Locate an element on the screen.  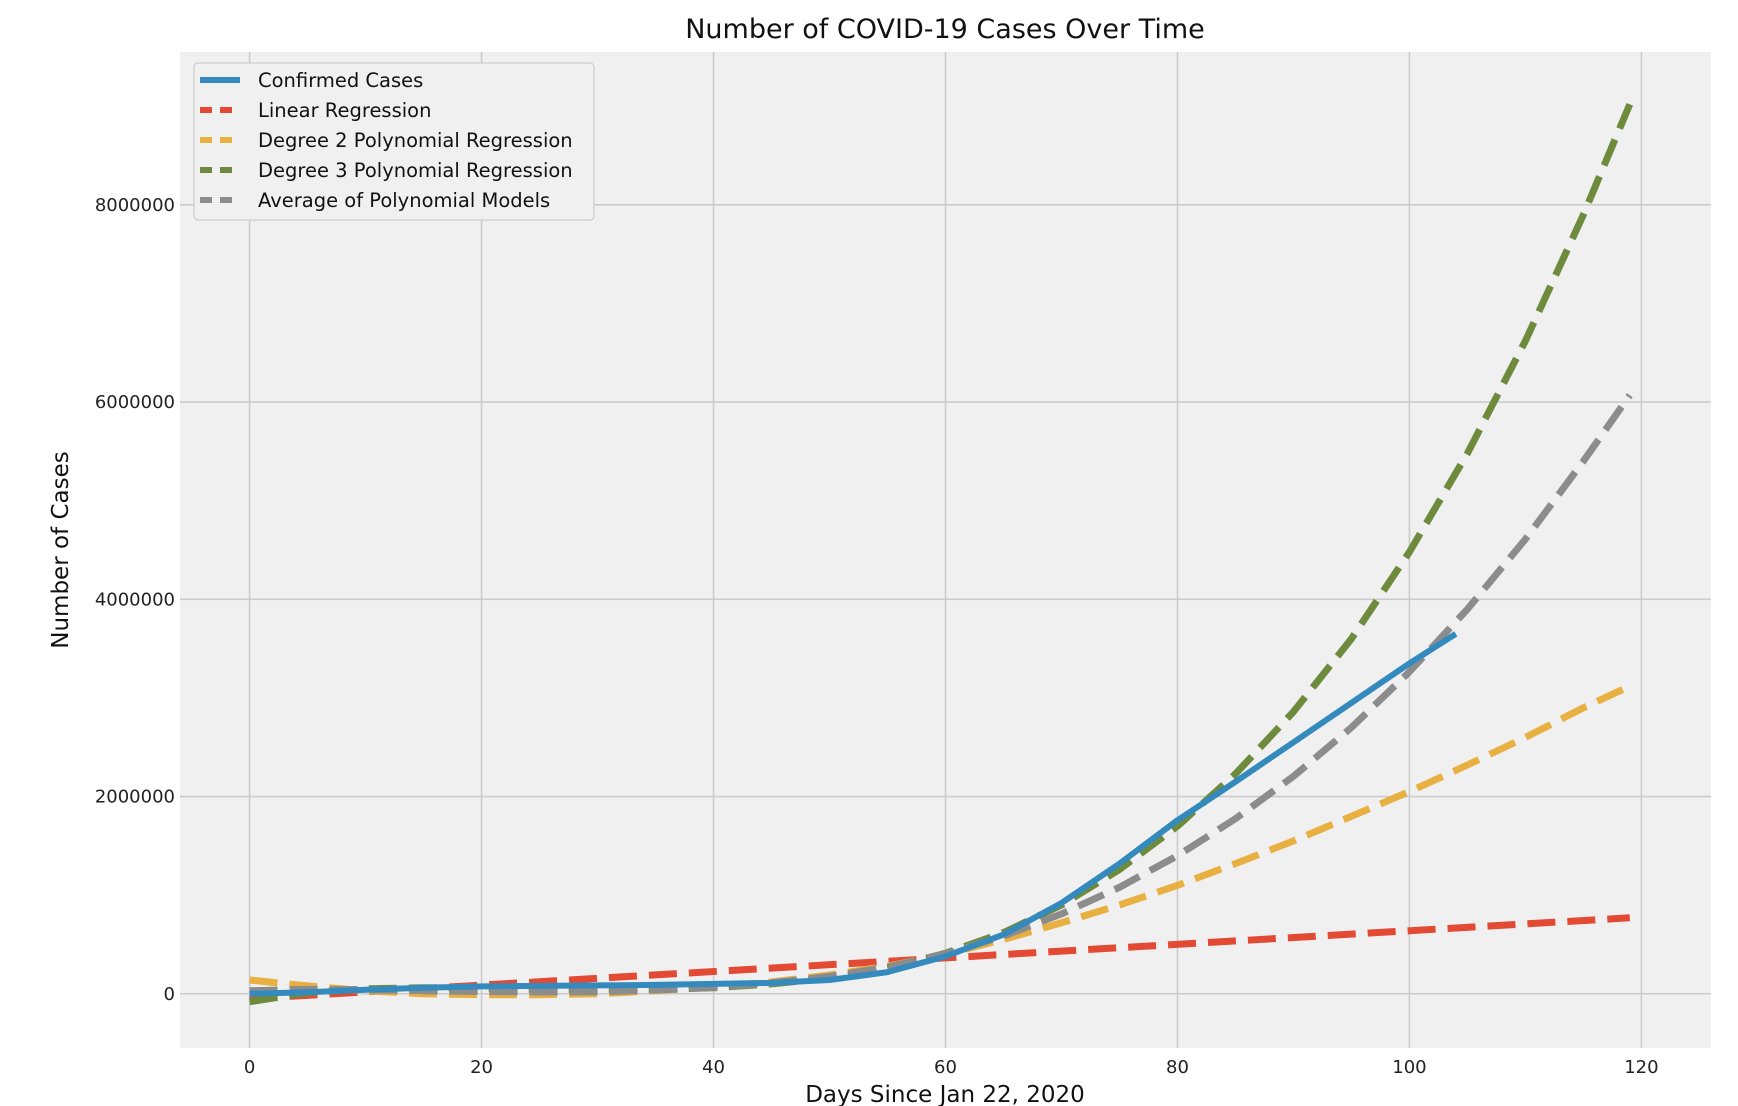
chart-title: Number of COVID-19 Cases Over Time is located at coordinates (945, 29).